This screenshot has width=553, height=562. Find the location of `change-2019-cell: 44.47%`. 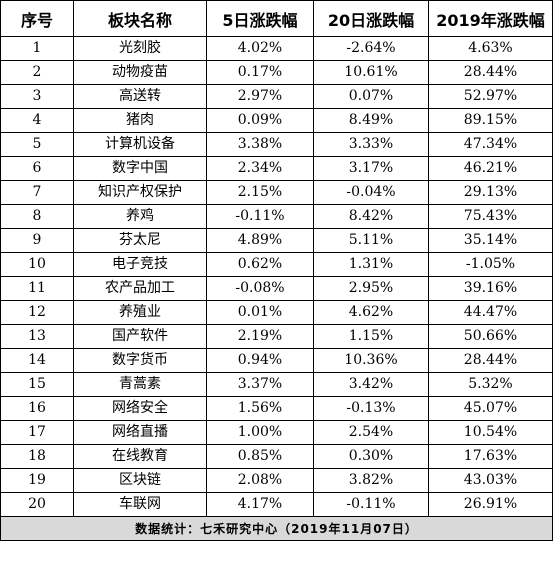

change-2019-cell: 44.47% is located at coordinates (490, 312).